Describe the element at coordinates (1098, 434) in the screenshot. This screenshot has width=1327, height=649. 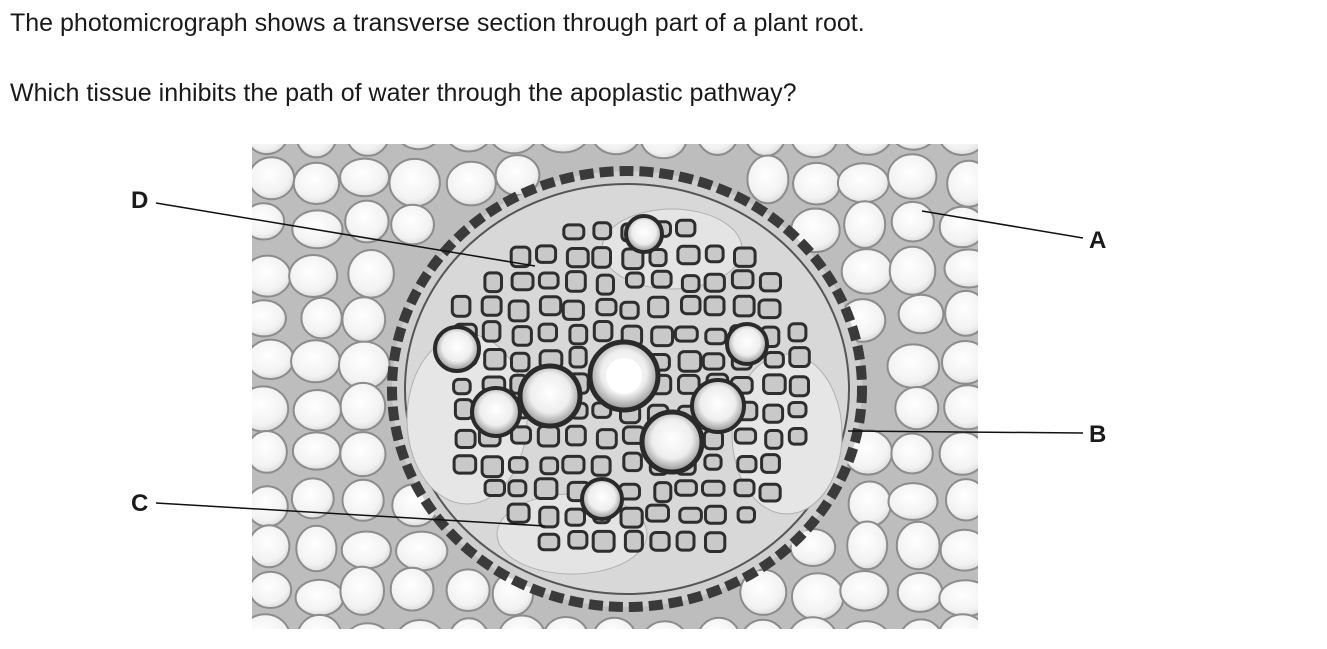
I see `label-b: B` at that location.